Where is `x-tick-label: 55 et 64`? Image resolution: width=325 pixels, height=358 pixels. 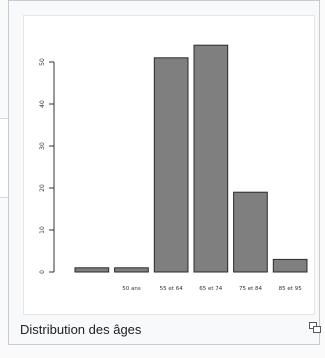 x-tick-label: 55 et 64 is located at coordinates (172, 289).